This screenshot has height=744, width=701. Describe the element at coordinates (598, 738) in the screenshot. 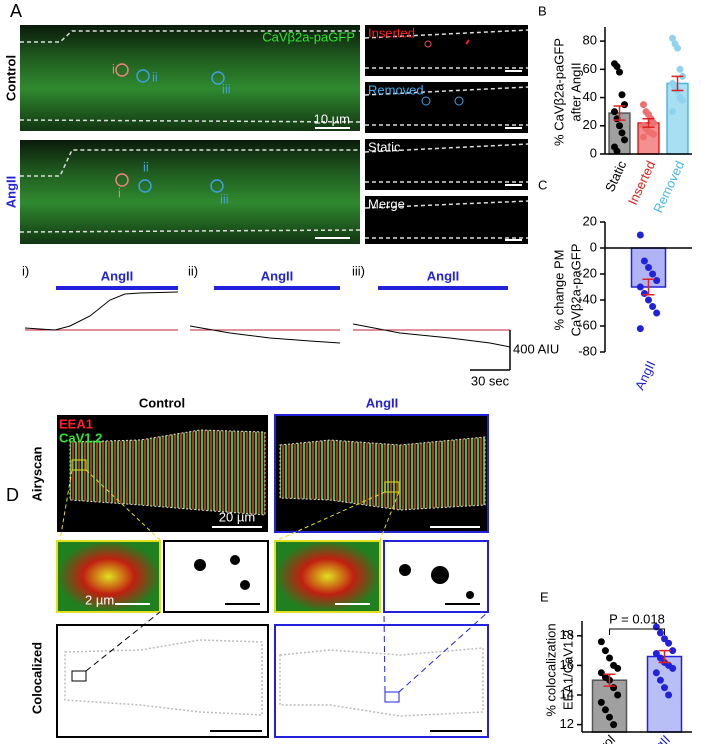

I see `x-tick-label: Control` at that location.